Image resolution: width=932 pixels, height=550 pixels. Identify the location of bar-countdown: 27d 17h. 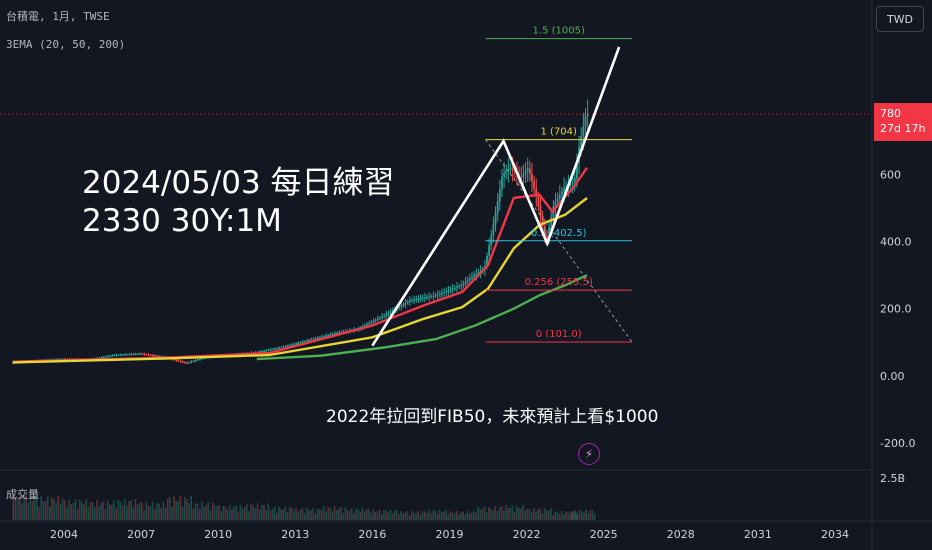
(903, 128).